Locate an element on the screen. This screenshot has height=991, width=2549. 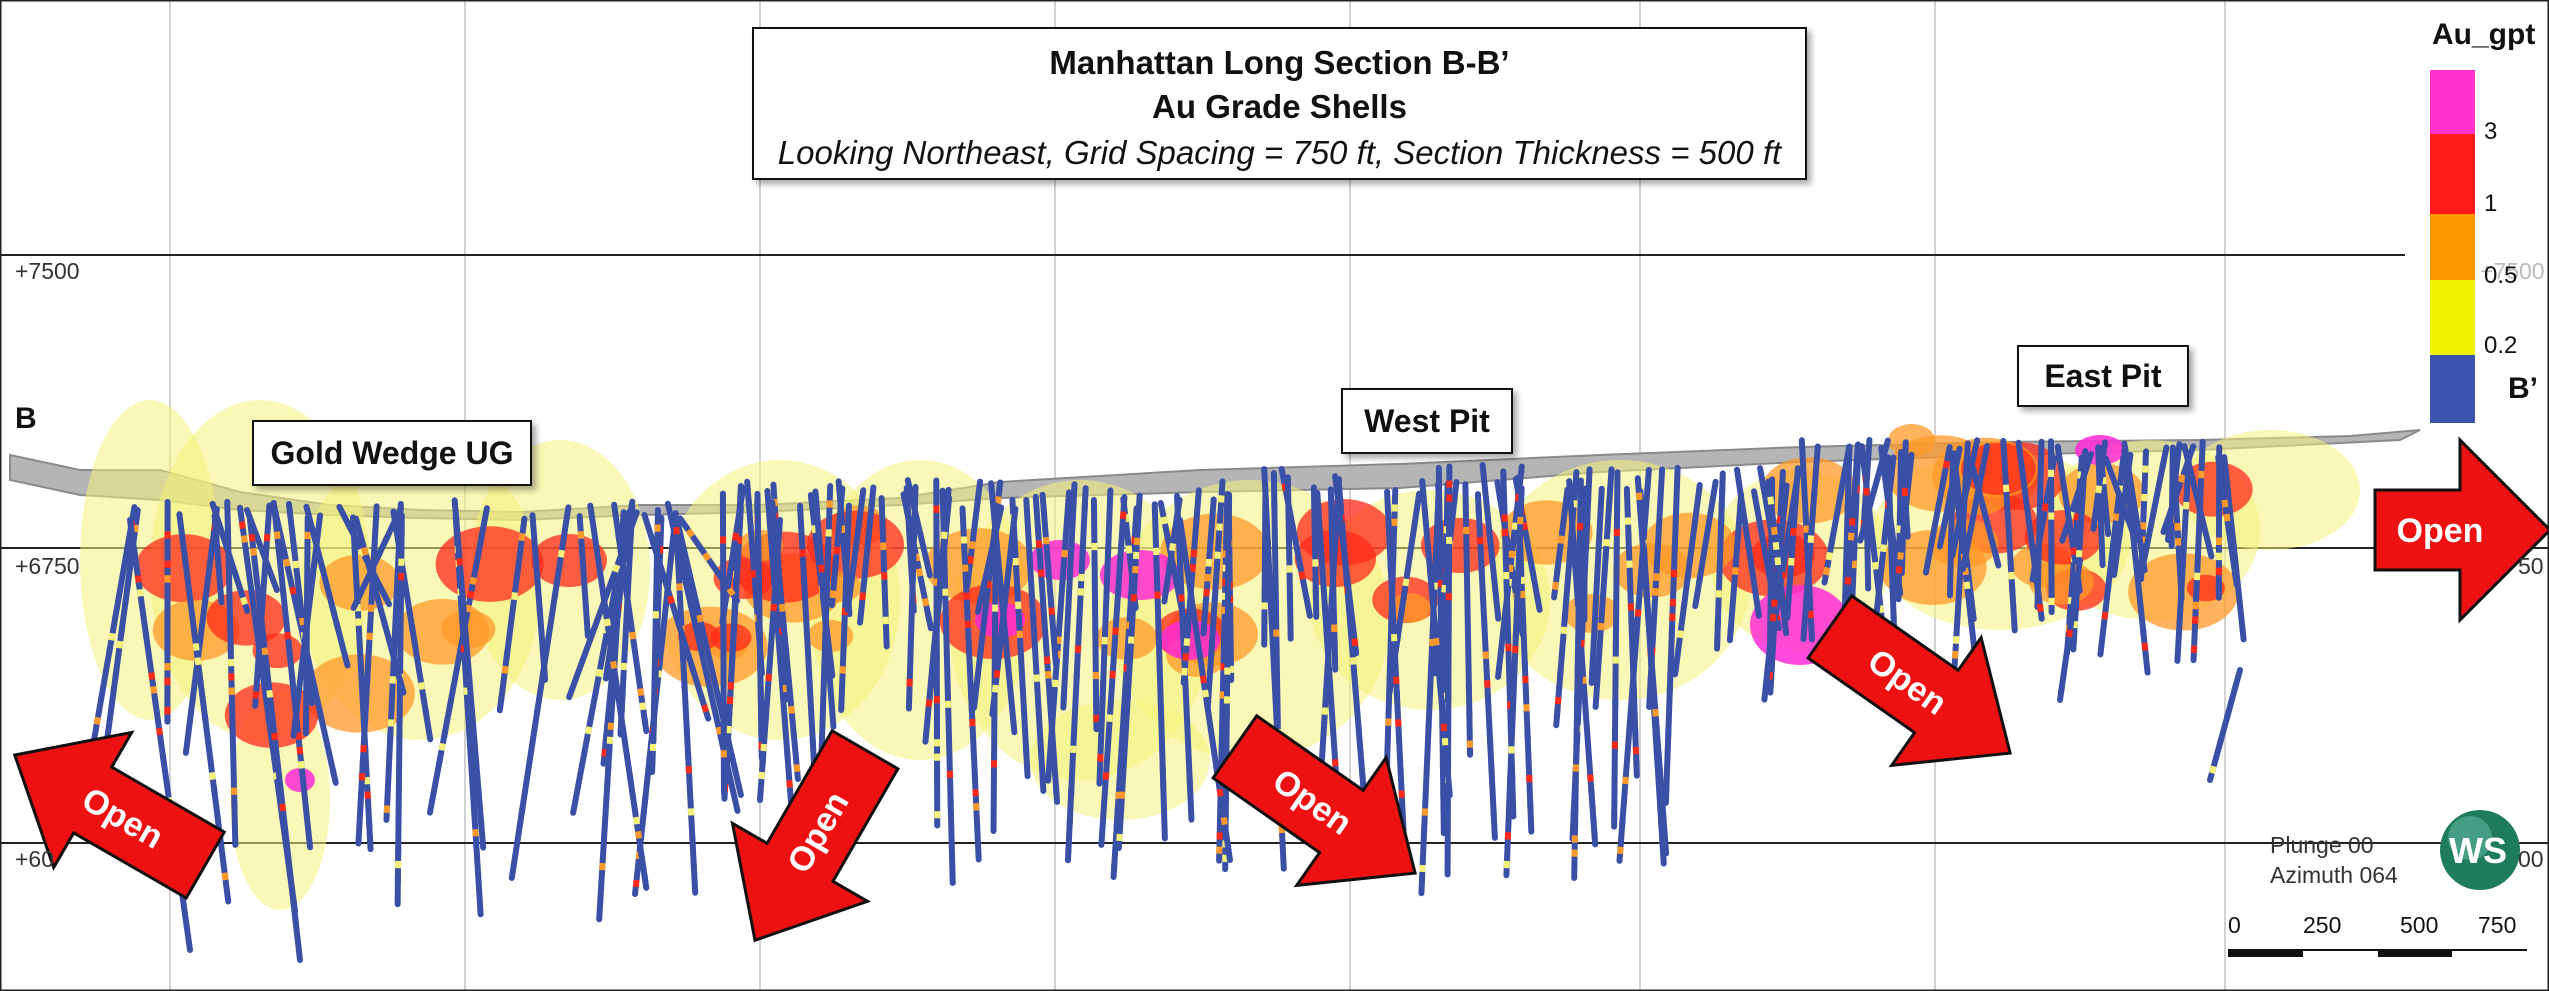
elevation-7500-right: +7500 is located at coordinates (2512, 271).